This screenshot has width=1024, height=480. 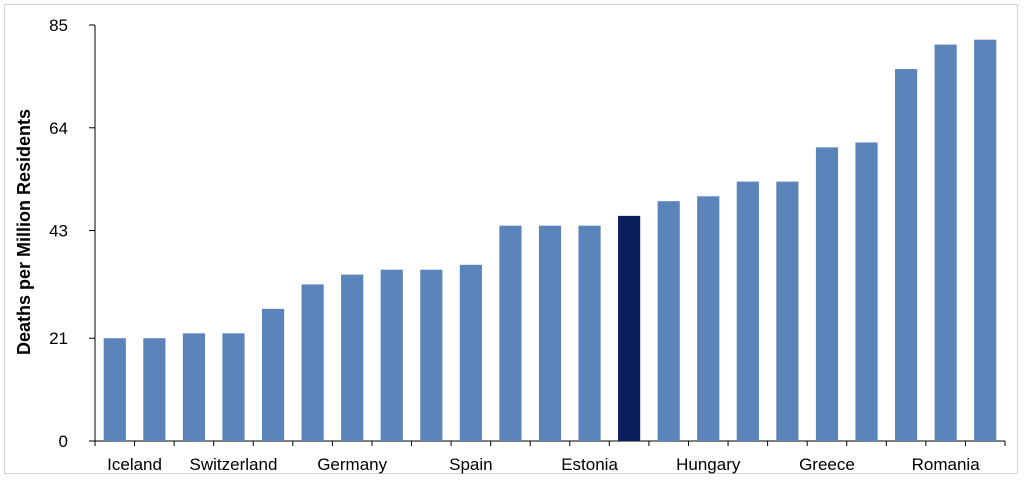 What do you see at coordinates (589, 464) in the screenshot?
I see `x-tick-label: Estonia` at bounding box center [589, 464].